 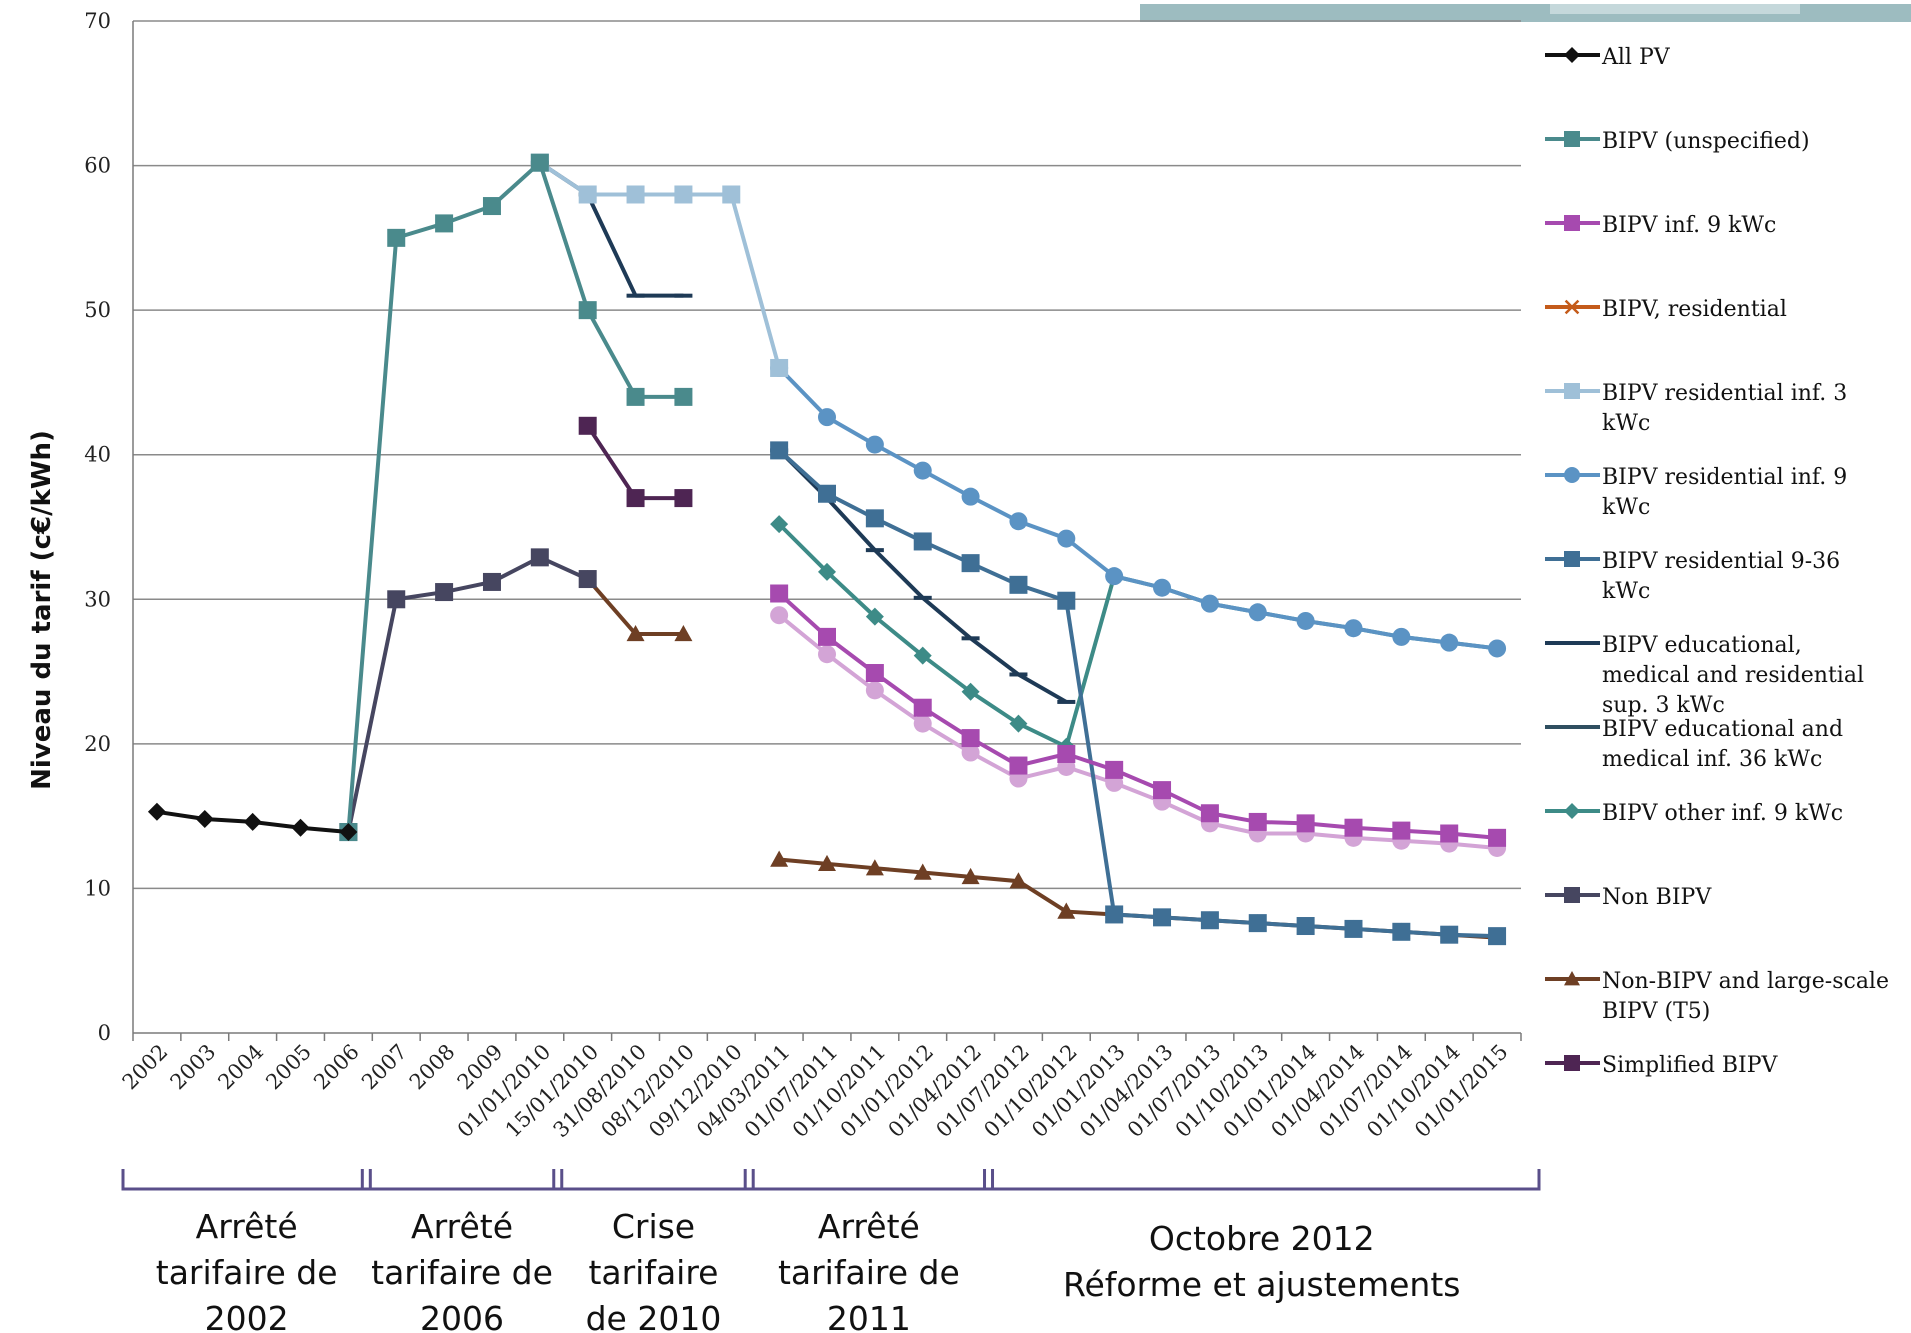 I want to click on marker-stroke, so click(x=1572, y=307).